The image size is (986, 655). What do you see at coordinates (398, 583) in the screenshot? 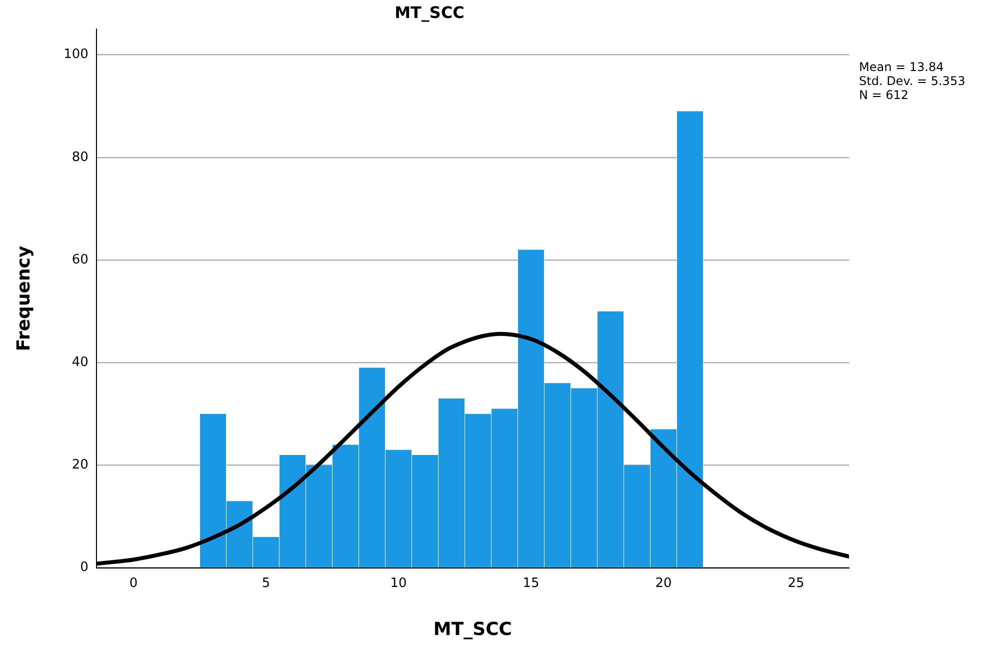
I see `x-tick-label: 10` at bounding box center [398, 583].